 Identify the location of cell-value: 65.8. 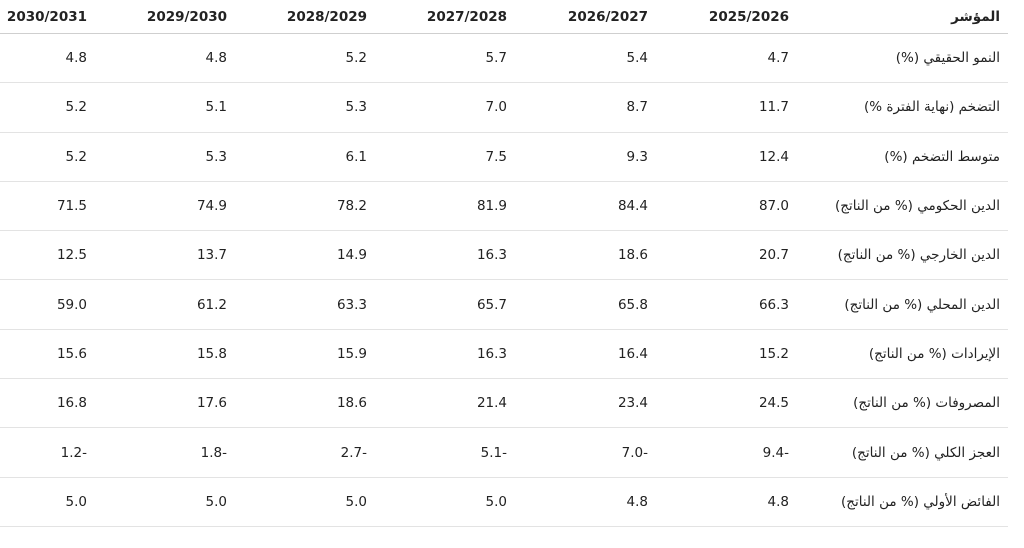
(585, 304).